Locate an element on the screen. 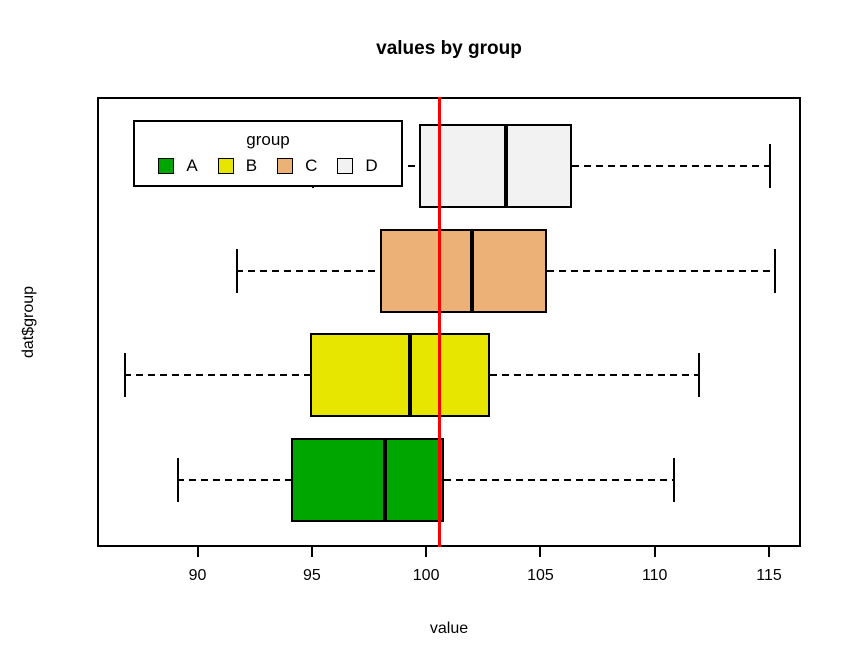  x-axis-label: value is located at coordinates (449, 628).